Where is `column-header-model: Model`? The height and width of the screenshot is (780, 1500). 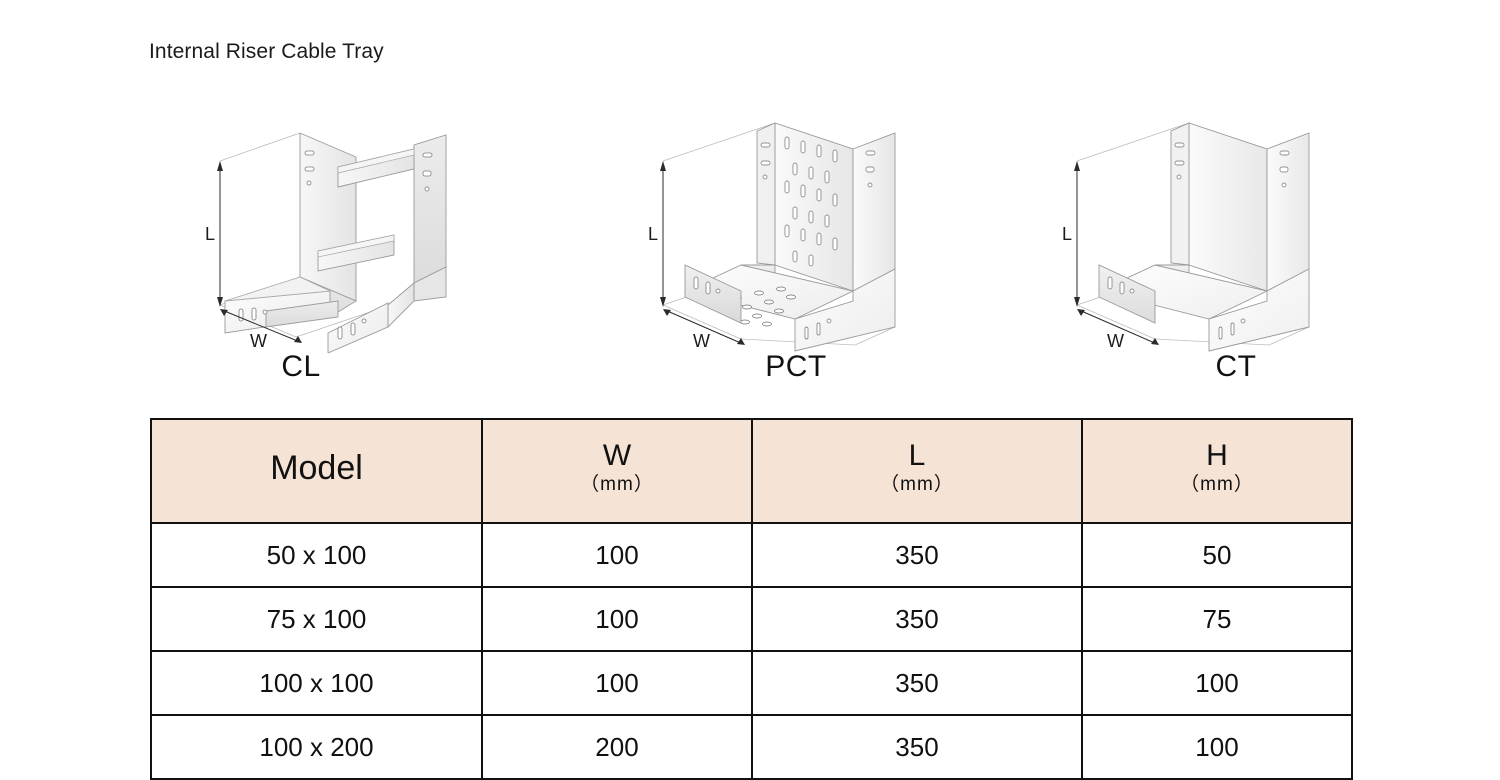
column-header-model: Model is located at coordinates (316, 471).